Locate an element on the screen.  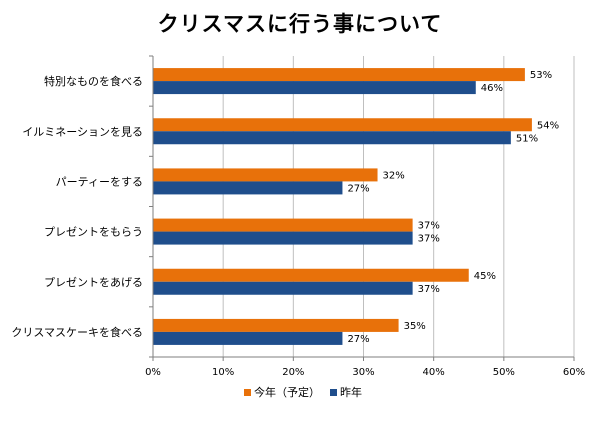
data-label: 53% is located at coordinates (541, 75).